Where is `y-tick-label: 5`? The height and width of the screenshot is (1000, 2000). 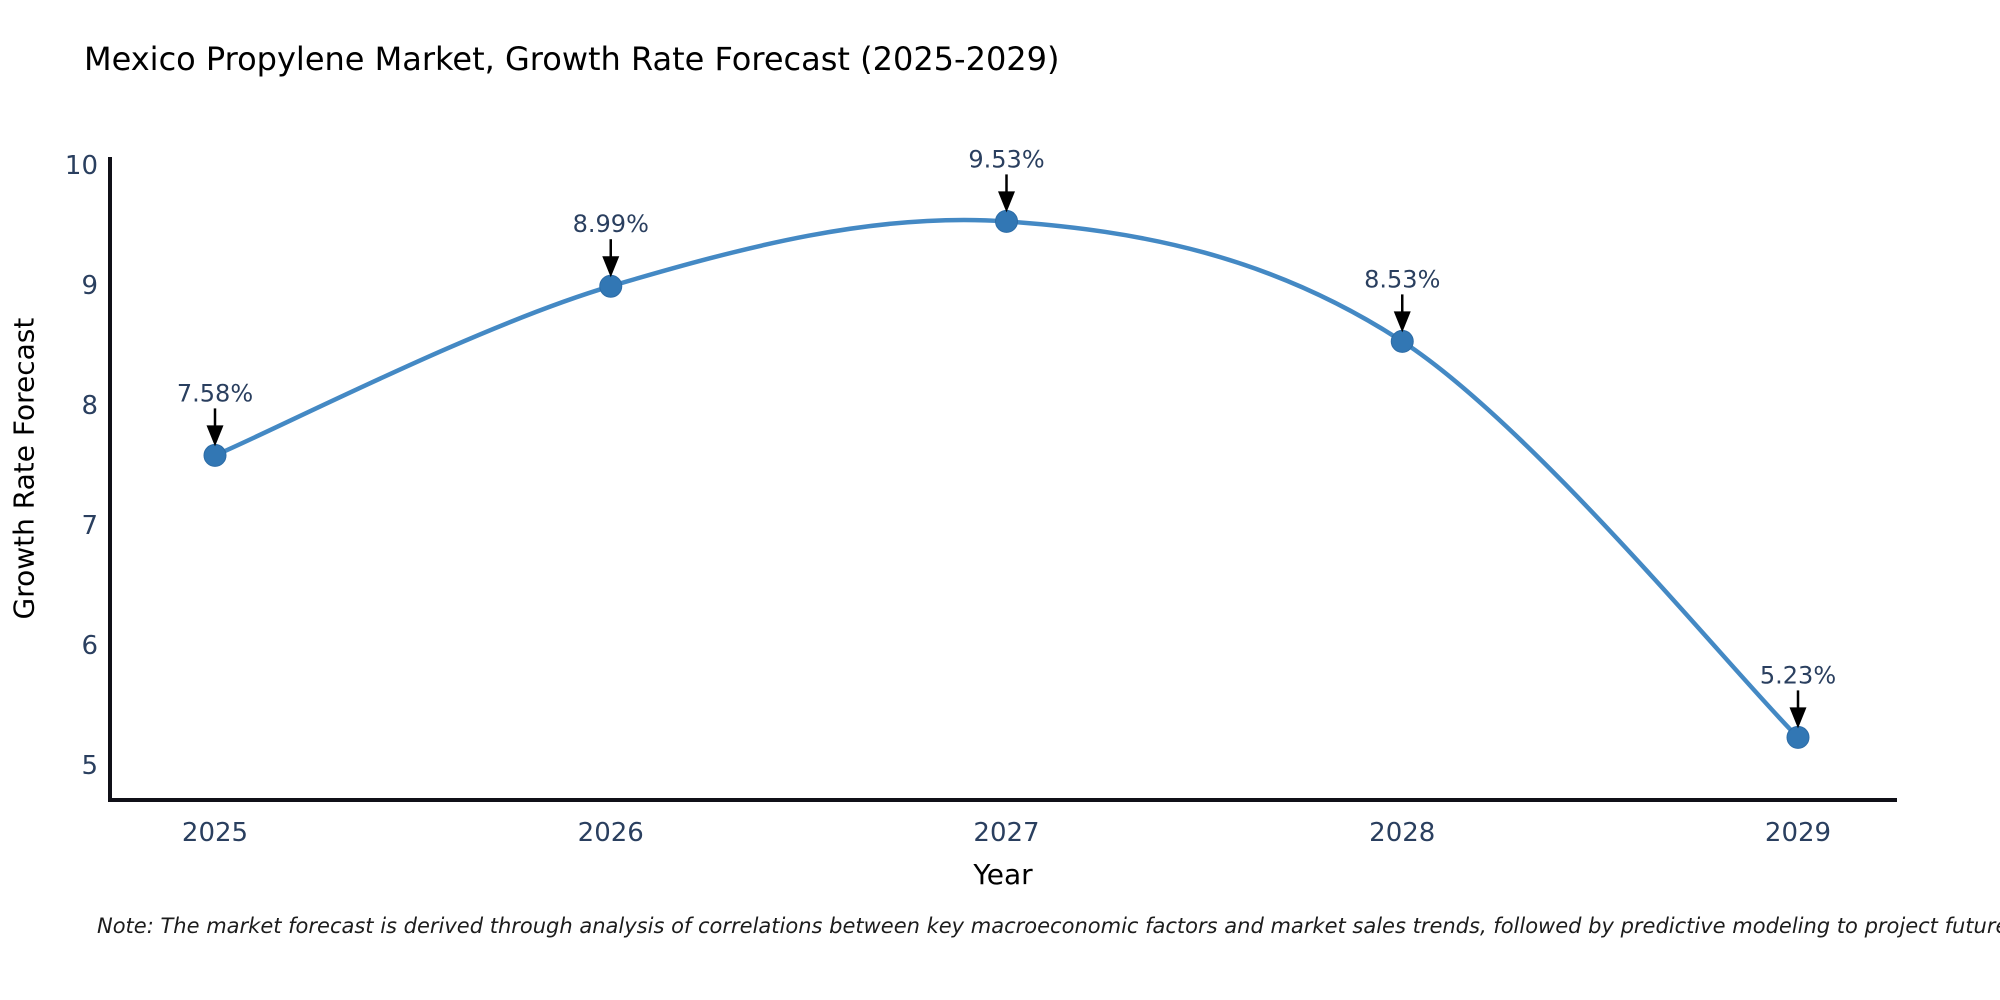
y-tick-label: 5 is located at coordinates (89, 766).